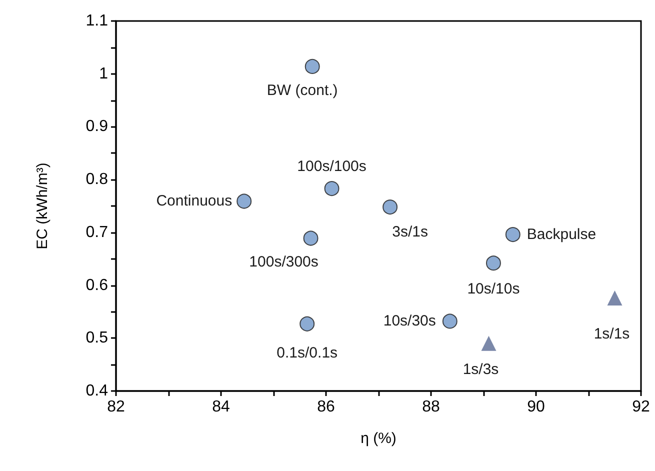  Describe the element at coordinates (326, 407) in the screenshot. I see `x-tick-label: 86` at that location.